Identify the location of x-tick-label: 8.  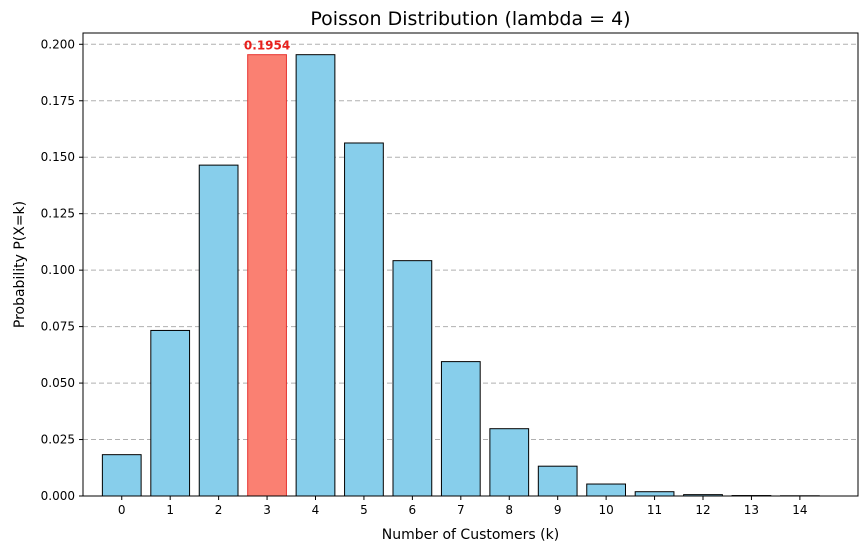
(509, 510).